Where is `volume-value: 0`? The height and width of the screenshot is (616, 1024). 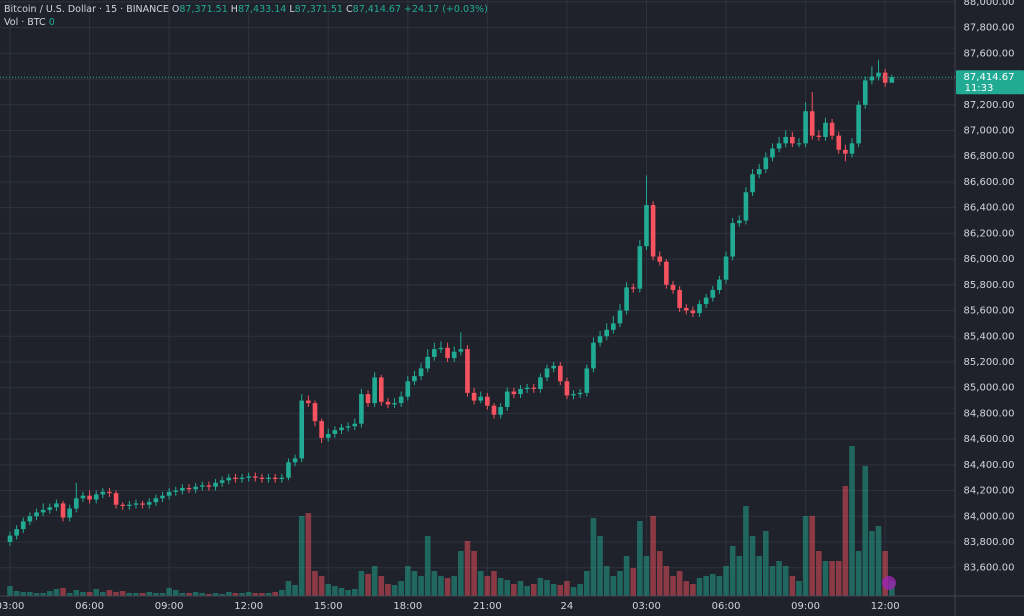
volume-value: 0 is located at coordinates (51, 22).